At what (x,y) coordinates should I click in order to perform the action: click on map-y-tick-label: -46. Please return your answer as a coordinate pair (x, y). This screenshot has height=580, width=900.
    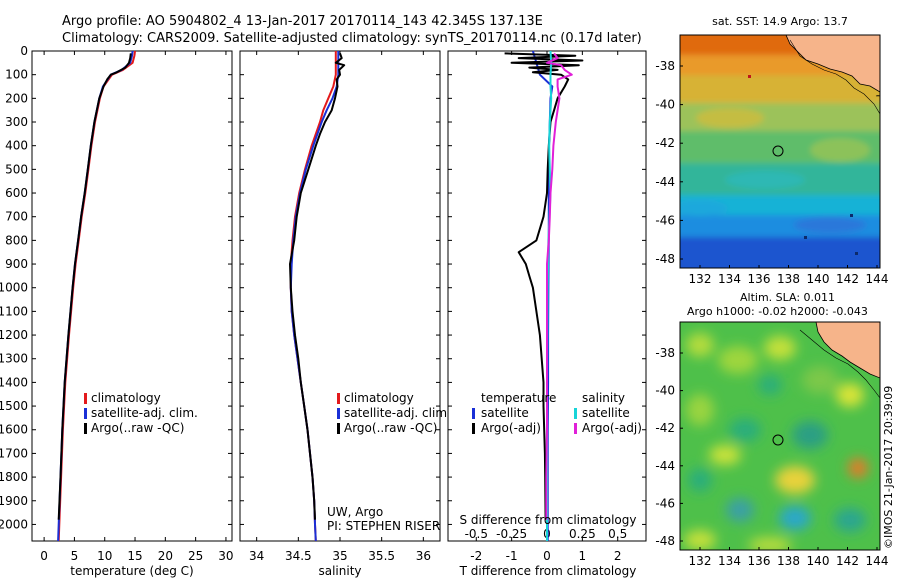
    Looking at the image, I should click on (665, 503).